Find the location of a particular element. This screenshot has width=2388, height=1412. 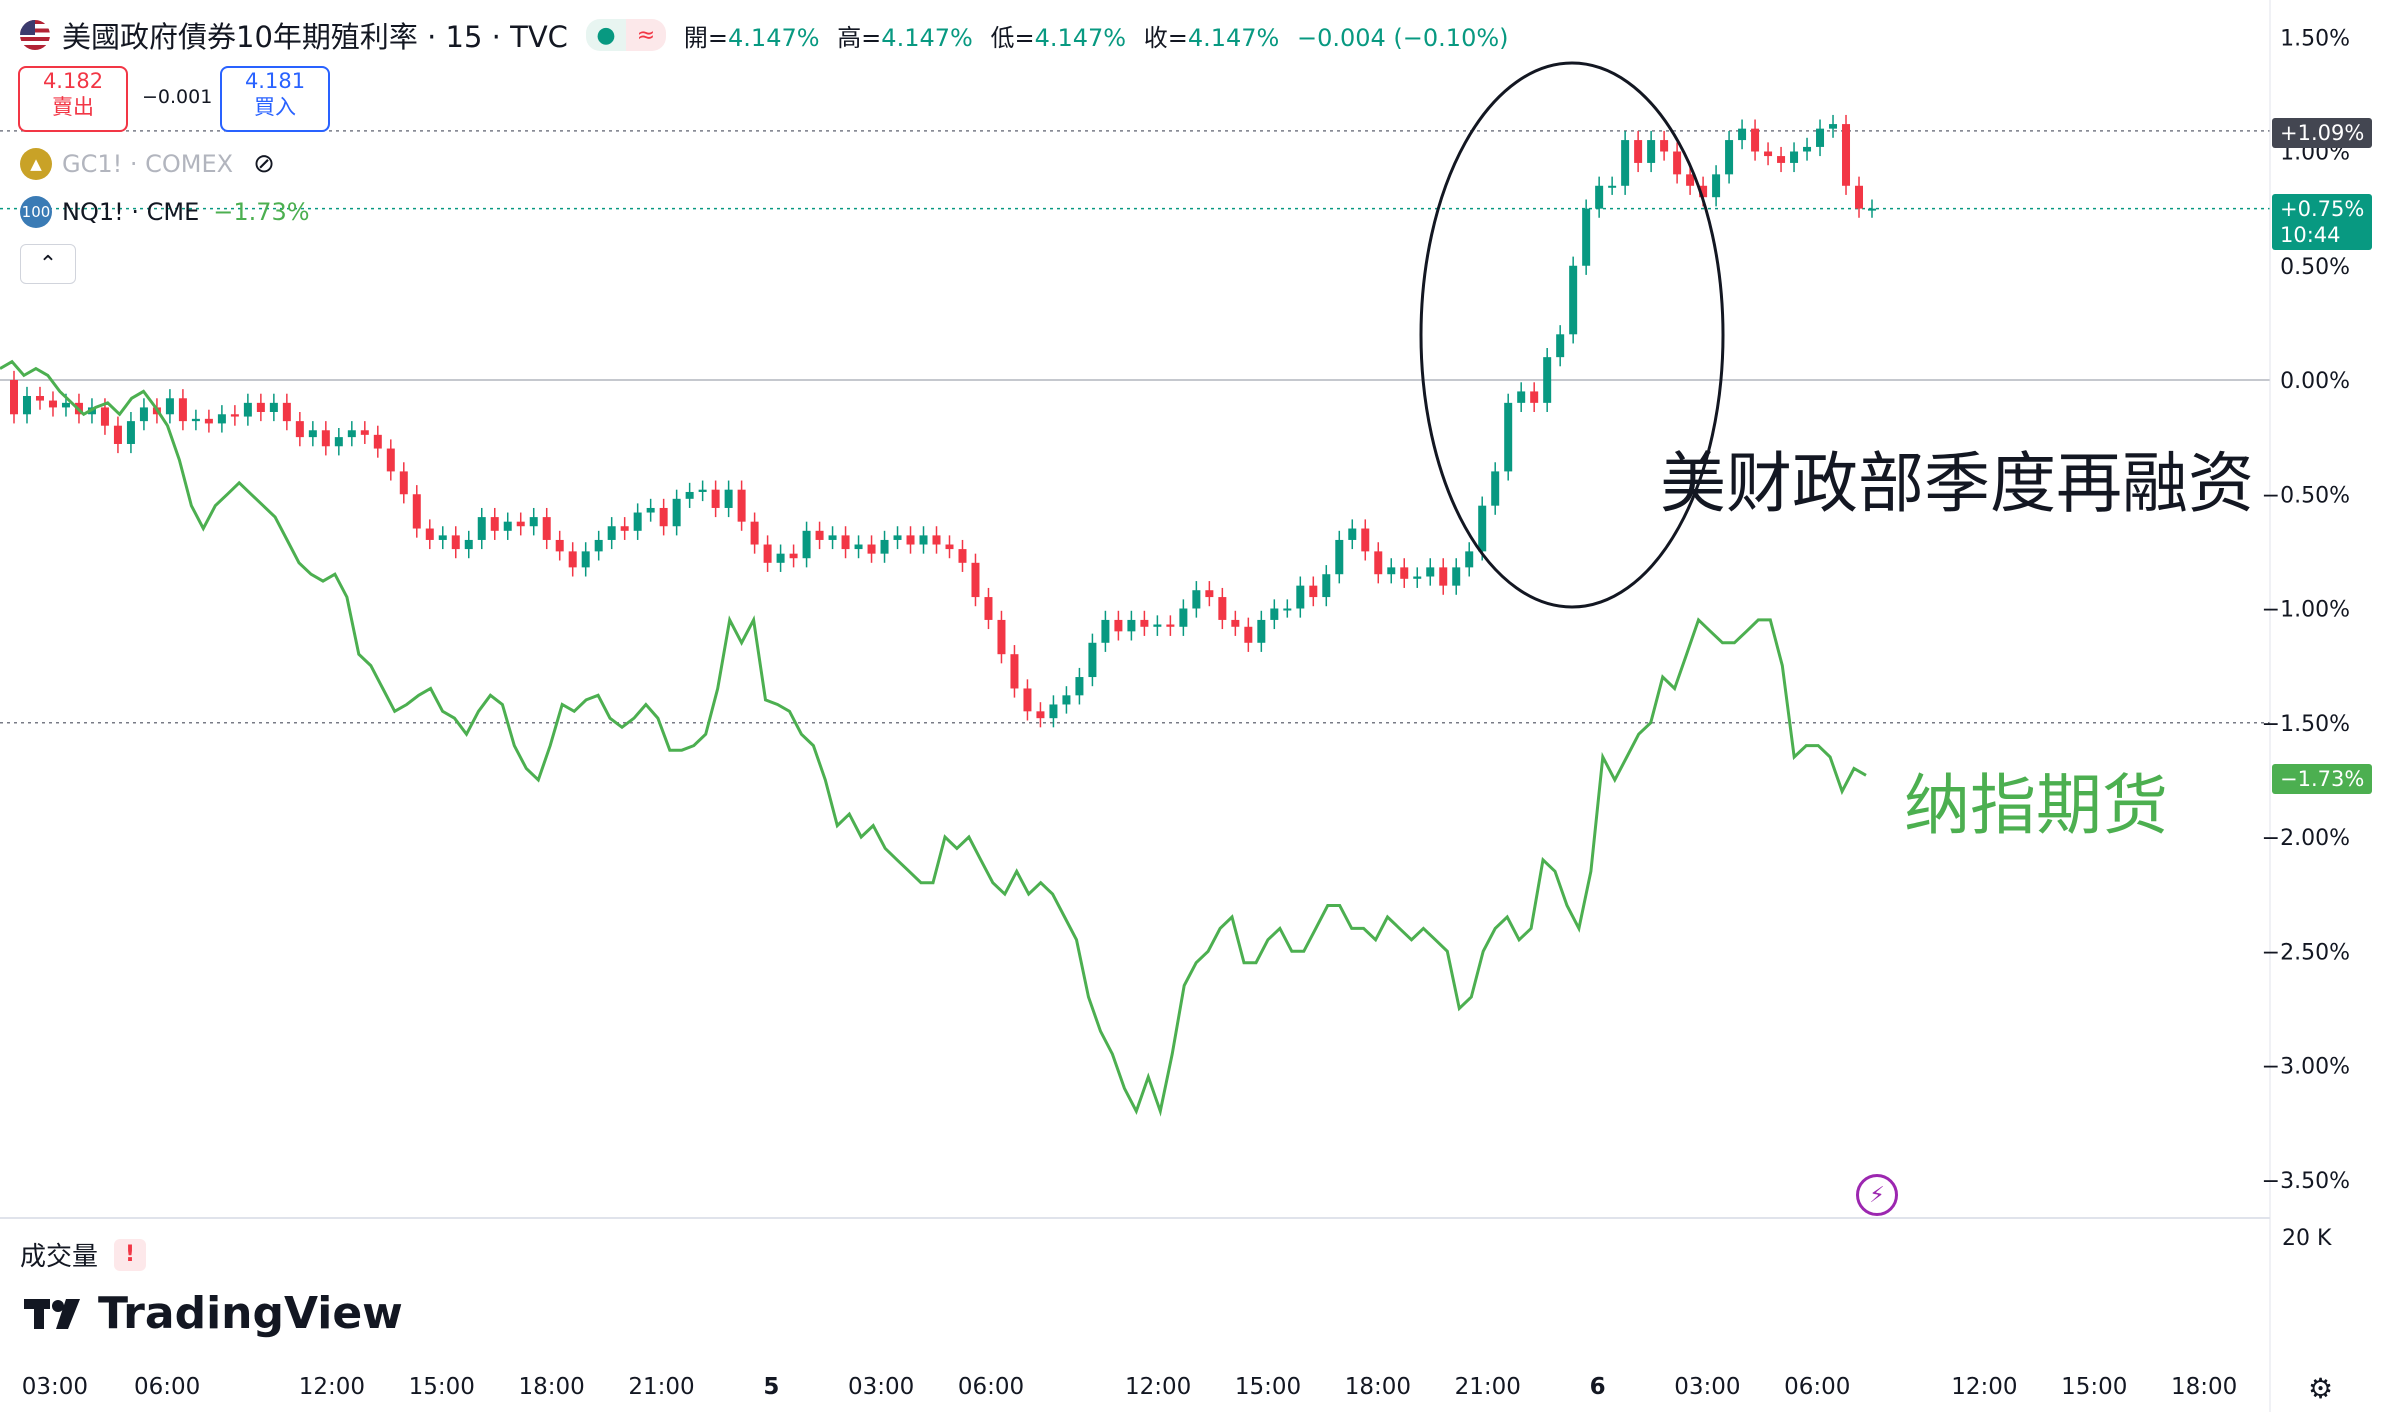

symbol-title: 美國政府債券10年期殖利率 · 15 · TVC is located at coordinates (315, 37).